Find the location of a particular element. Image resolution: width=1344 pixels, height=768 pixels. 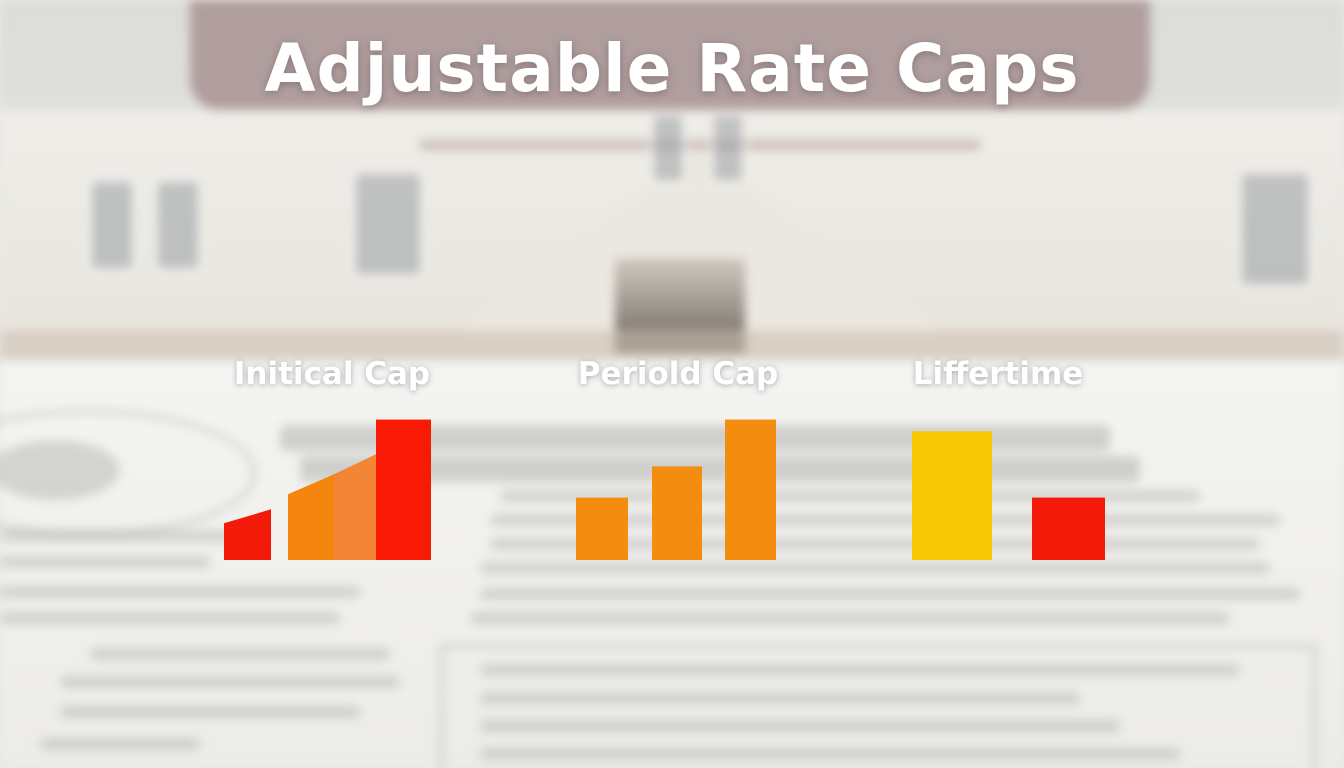

page-title: Adjustable Rate Caps is located at coordinates (672, 68).